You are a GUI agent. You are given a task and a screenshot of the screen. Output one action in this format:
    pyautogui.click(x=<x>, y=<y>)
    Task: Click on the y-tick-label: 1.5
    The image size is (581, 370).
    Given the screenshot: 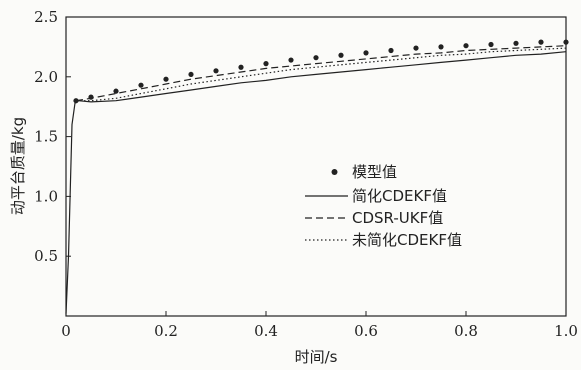 What is the action you would take?
    pyautogui.click(x=46, y=137)
    